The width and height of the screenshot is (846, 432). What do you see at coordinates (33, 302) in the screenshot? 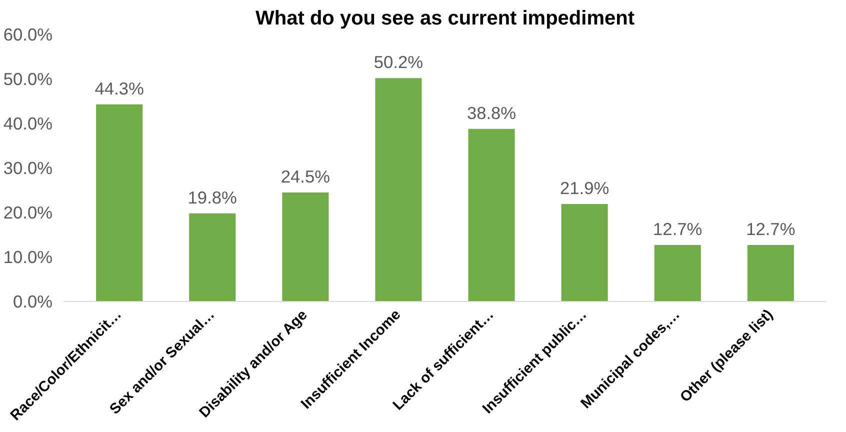
I see `y-tick-label: 0.0%` at bounding box center [33, 302].